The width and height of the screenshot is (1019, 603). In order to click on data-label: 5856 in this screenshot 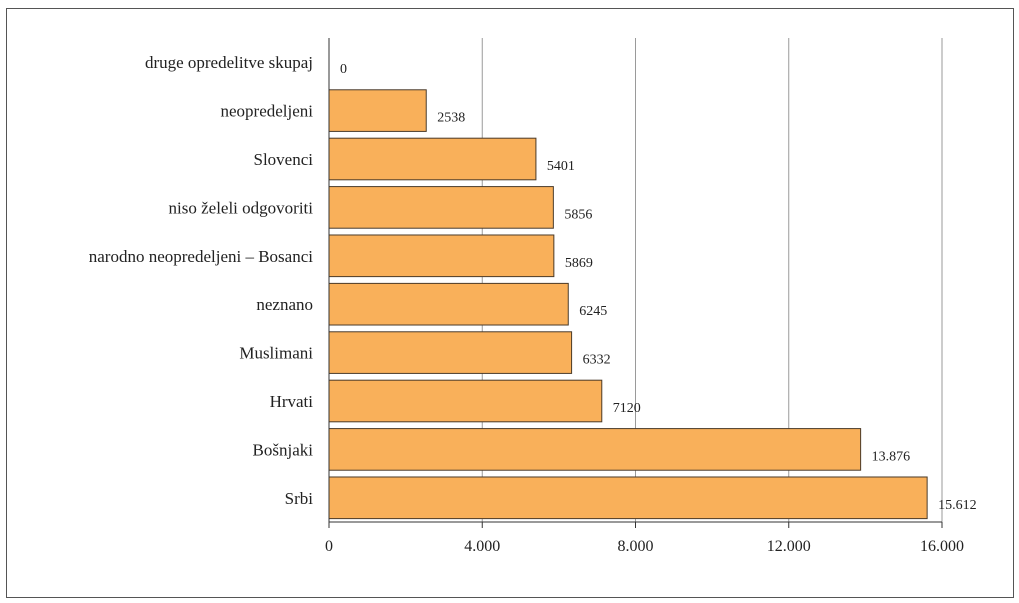, I will do `click(578, 214)`.